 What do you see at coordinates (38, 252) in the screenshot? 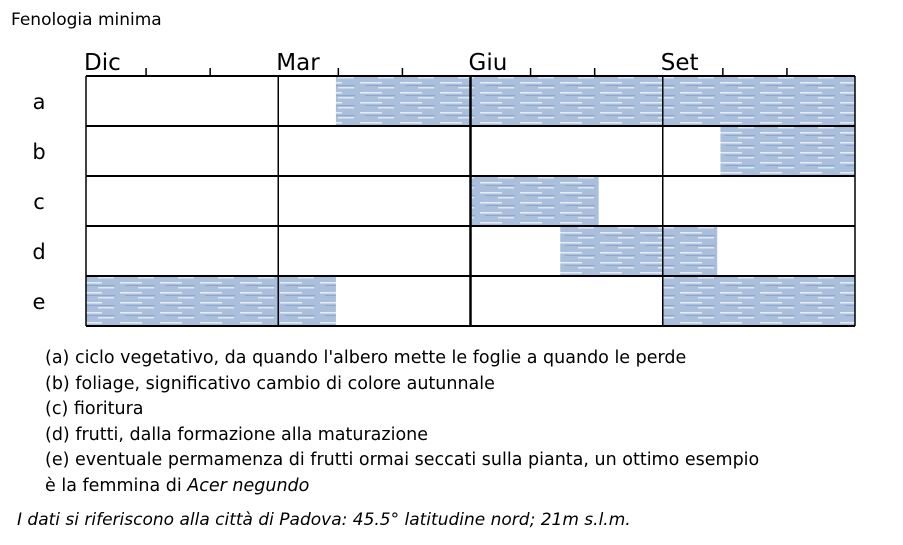
I see `row-label-d: d` at bounding box center [38, 252].